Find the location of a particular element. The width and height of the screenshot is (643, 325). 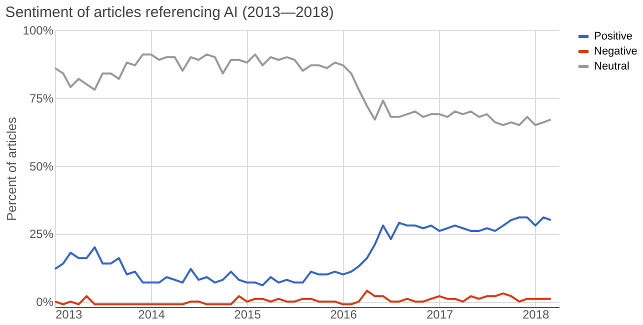

x-tick-label: 2016 is located at coordinates (344, 315).